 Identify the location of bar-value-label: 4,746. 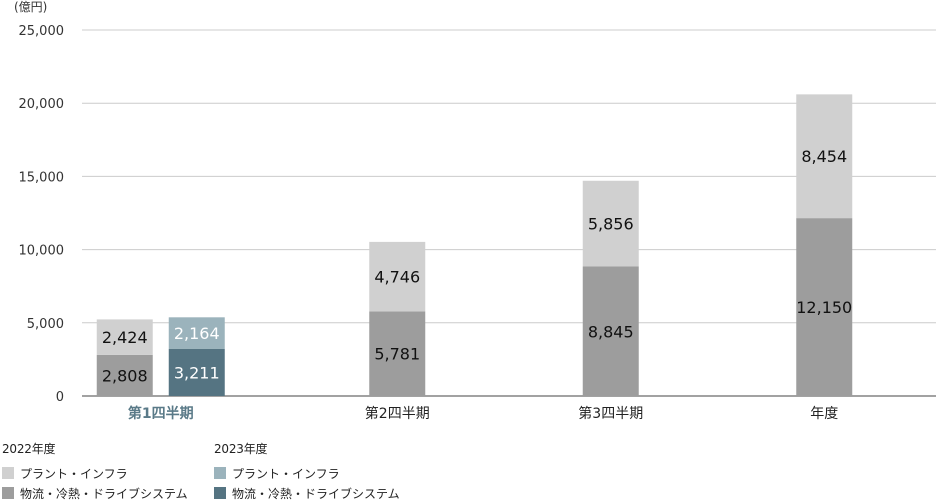
(397, 277).